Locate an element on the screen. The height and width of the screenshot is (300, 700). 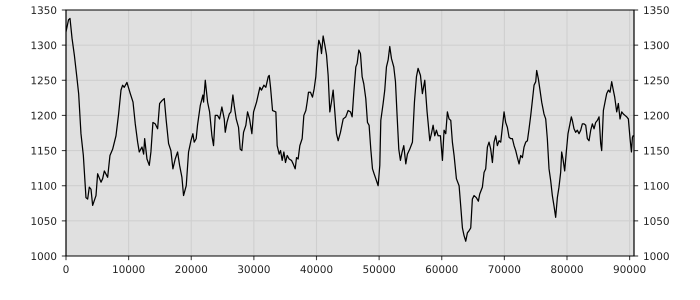
x-tick-label: 10000 is located at coordinates (128, 269).